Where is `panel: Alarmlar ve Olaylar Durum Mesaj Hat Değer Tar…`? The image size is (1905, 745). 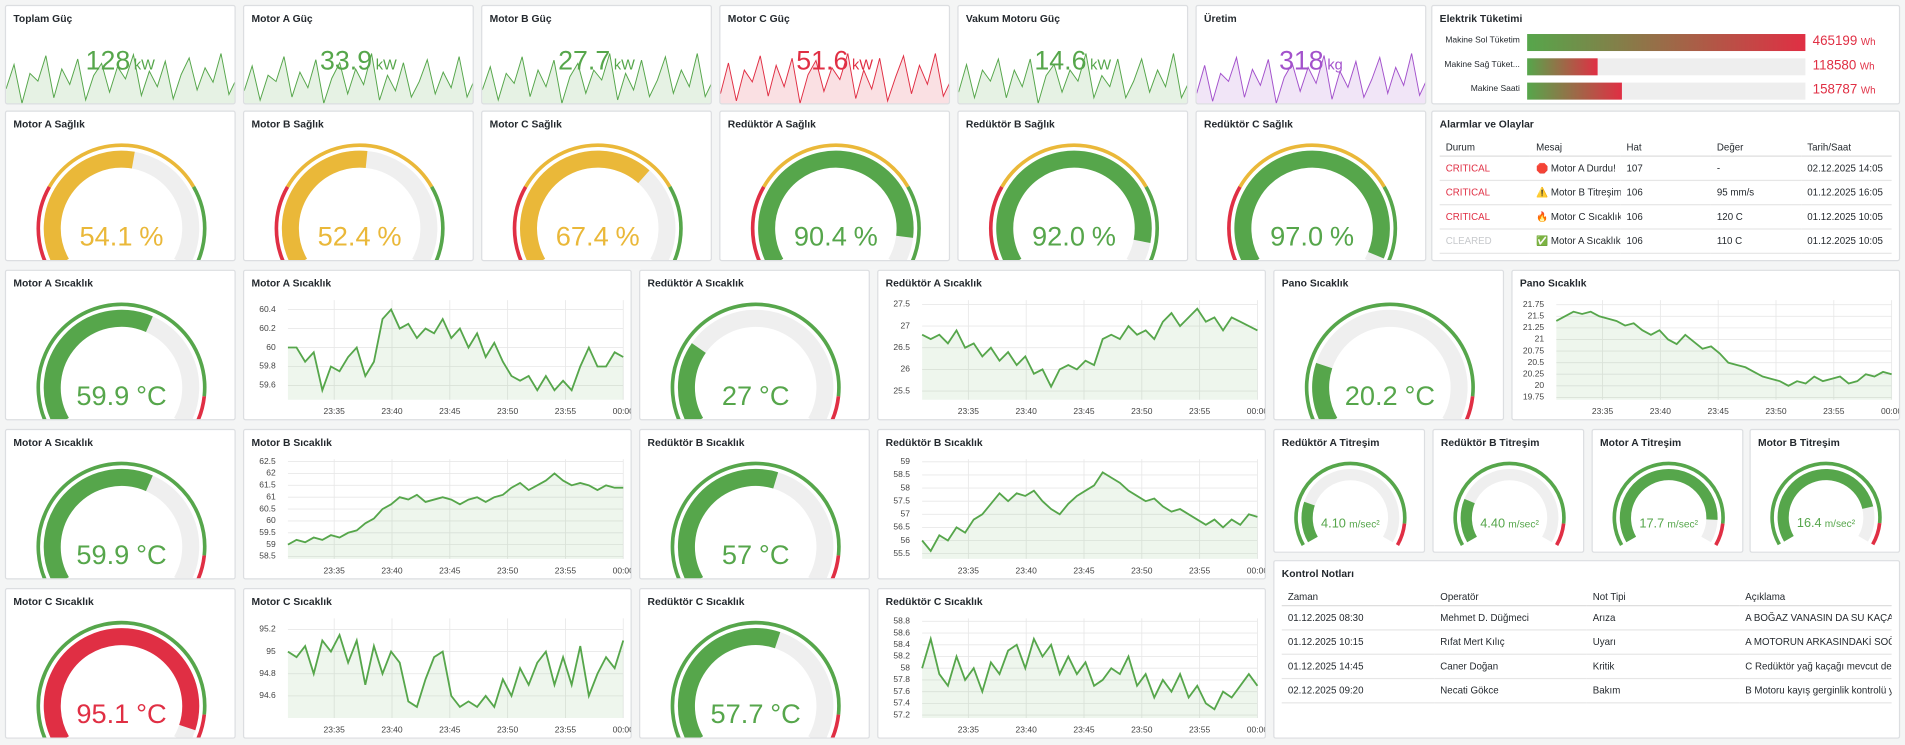 panel: Alarmlar ve Olaylar Durum Mesaj Hat Değer Tar… is located at coordinates (1666, 186).